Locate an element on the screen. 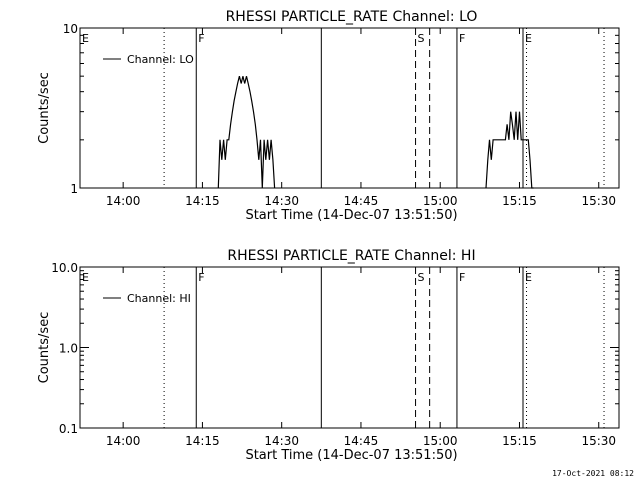  chart-title: RHESSI PARTICLE_RATE Channel: LO is located at coordinates (352, 17).